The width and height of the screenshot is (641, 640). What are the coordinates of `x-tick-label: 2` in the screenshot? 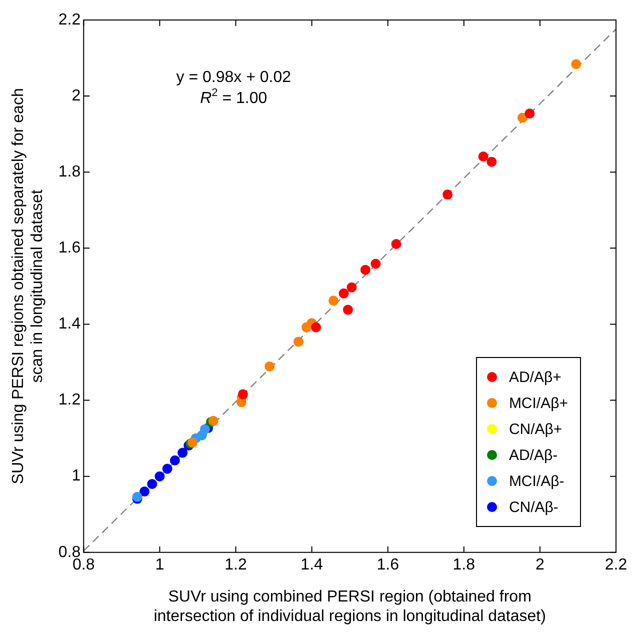 It's located at (539, 565).